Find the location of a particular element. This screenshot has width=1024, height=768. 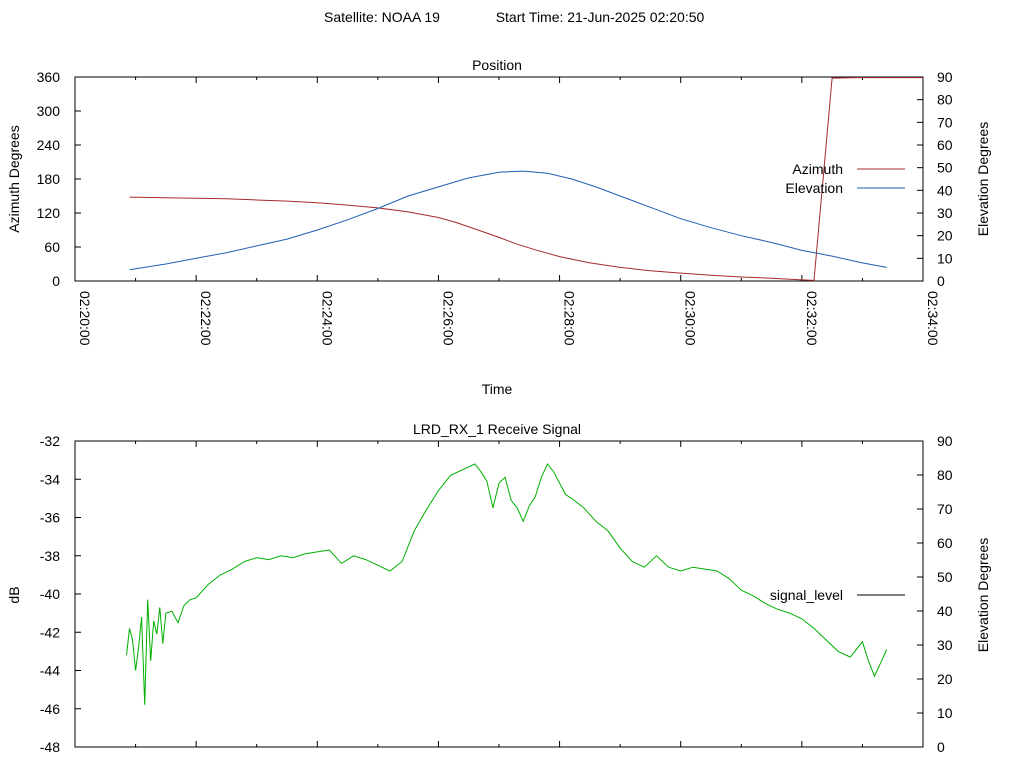

position-ytick-label: 120 is located at coordinates (49, 213).